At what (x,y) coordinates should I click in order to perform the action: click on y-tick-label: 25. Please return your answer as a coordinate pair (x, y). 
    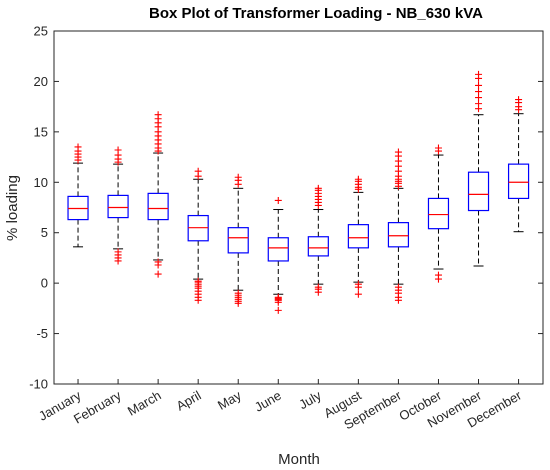
    Looking at the image, I should click on (41, 31).